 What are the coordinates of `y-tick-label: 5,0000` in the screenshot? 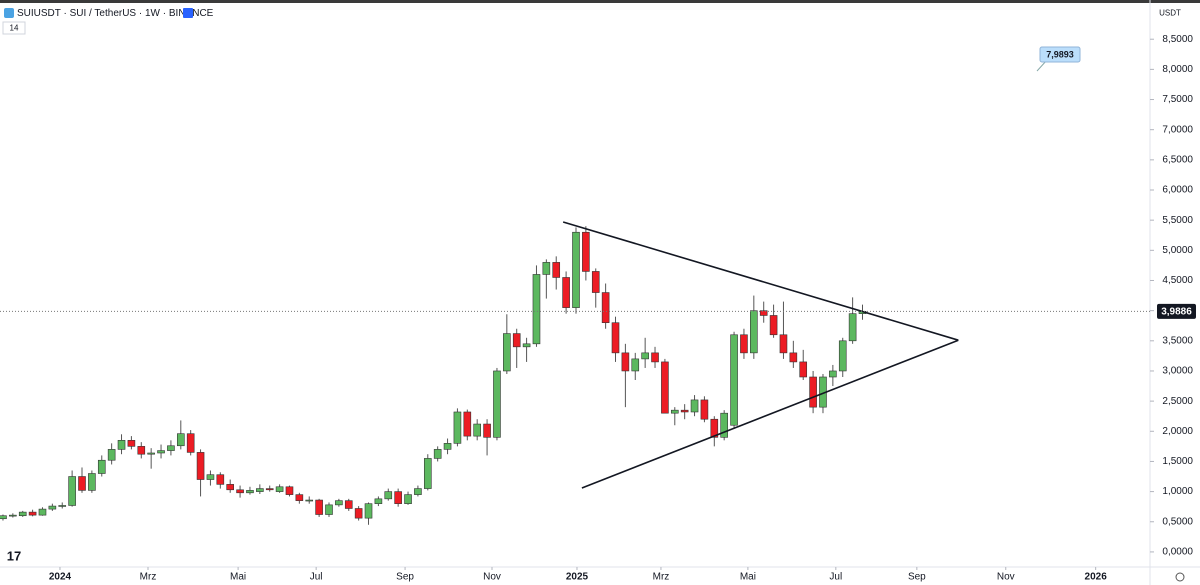 It's located at (1177, 250).